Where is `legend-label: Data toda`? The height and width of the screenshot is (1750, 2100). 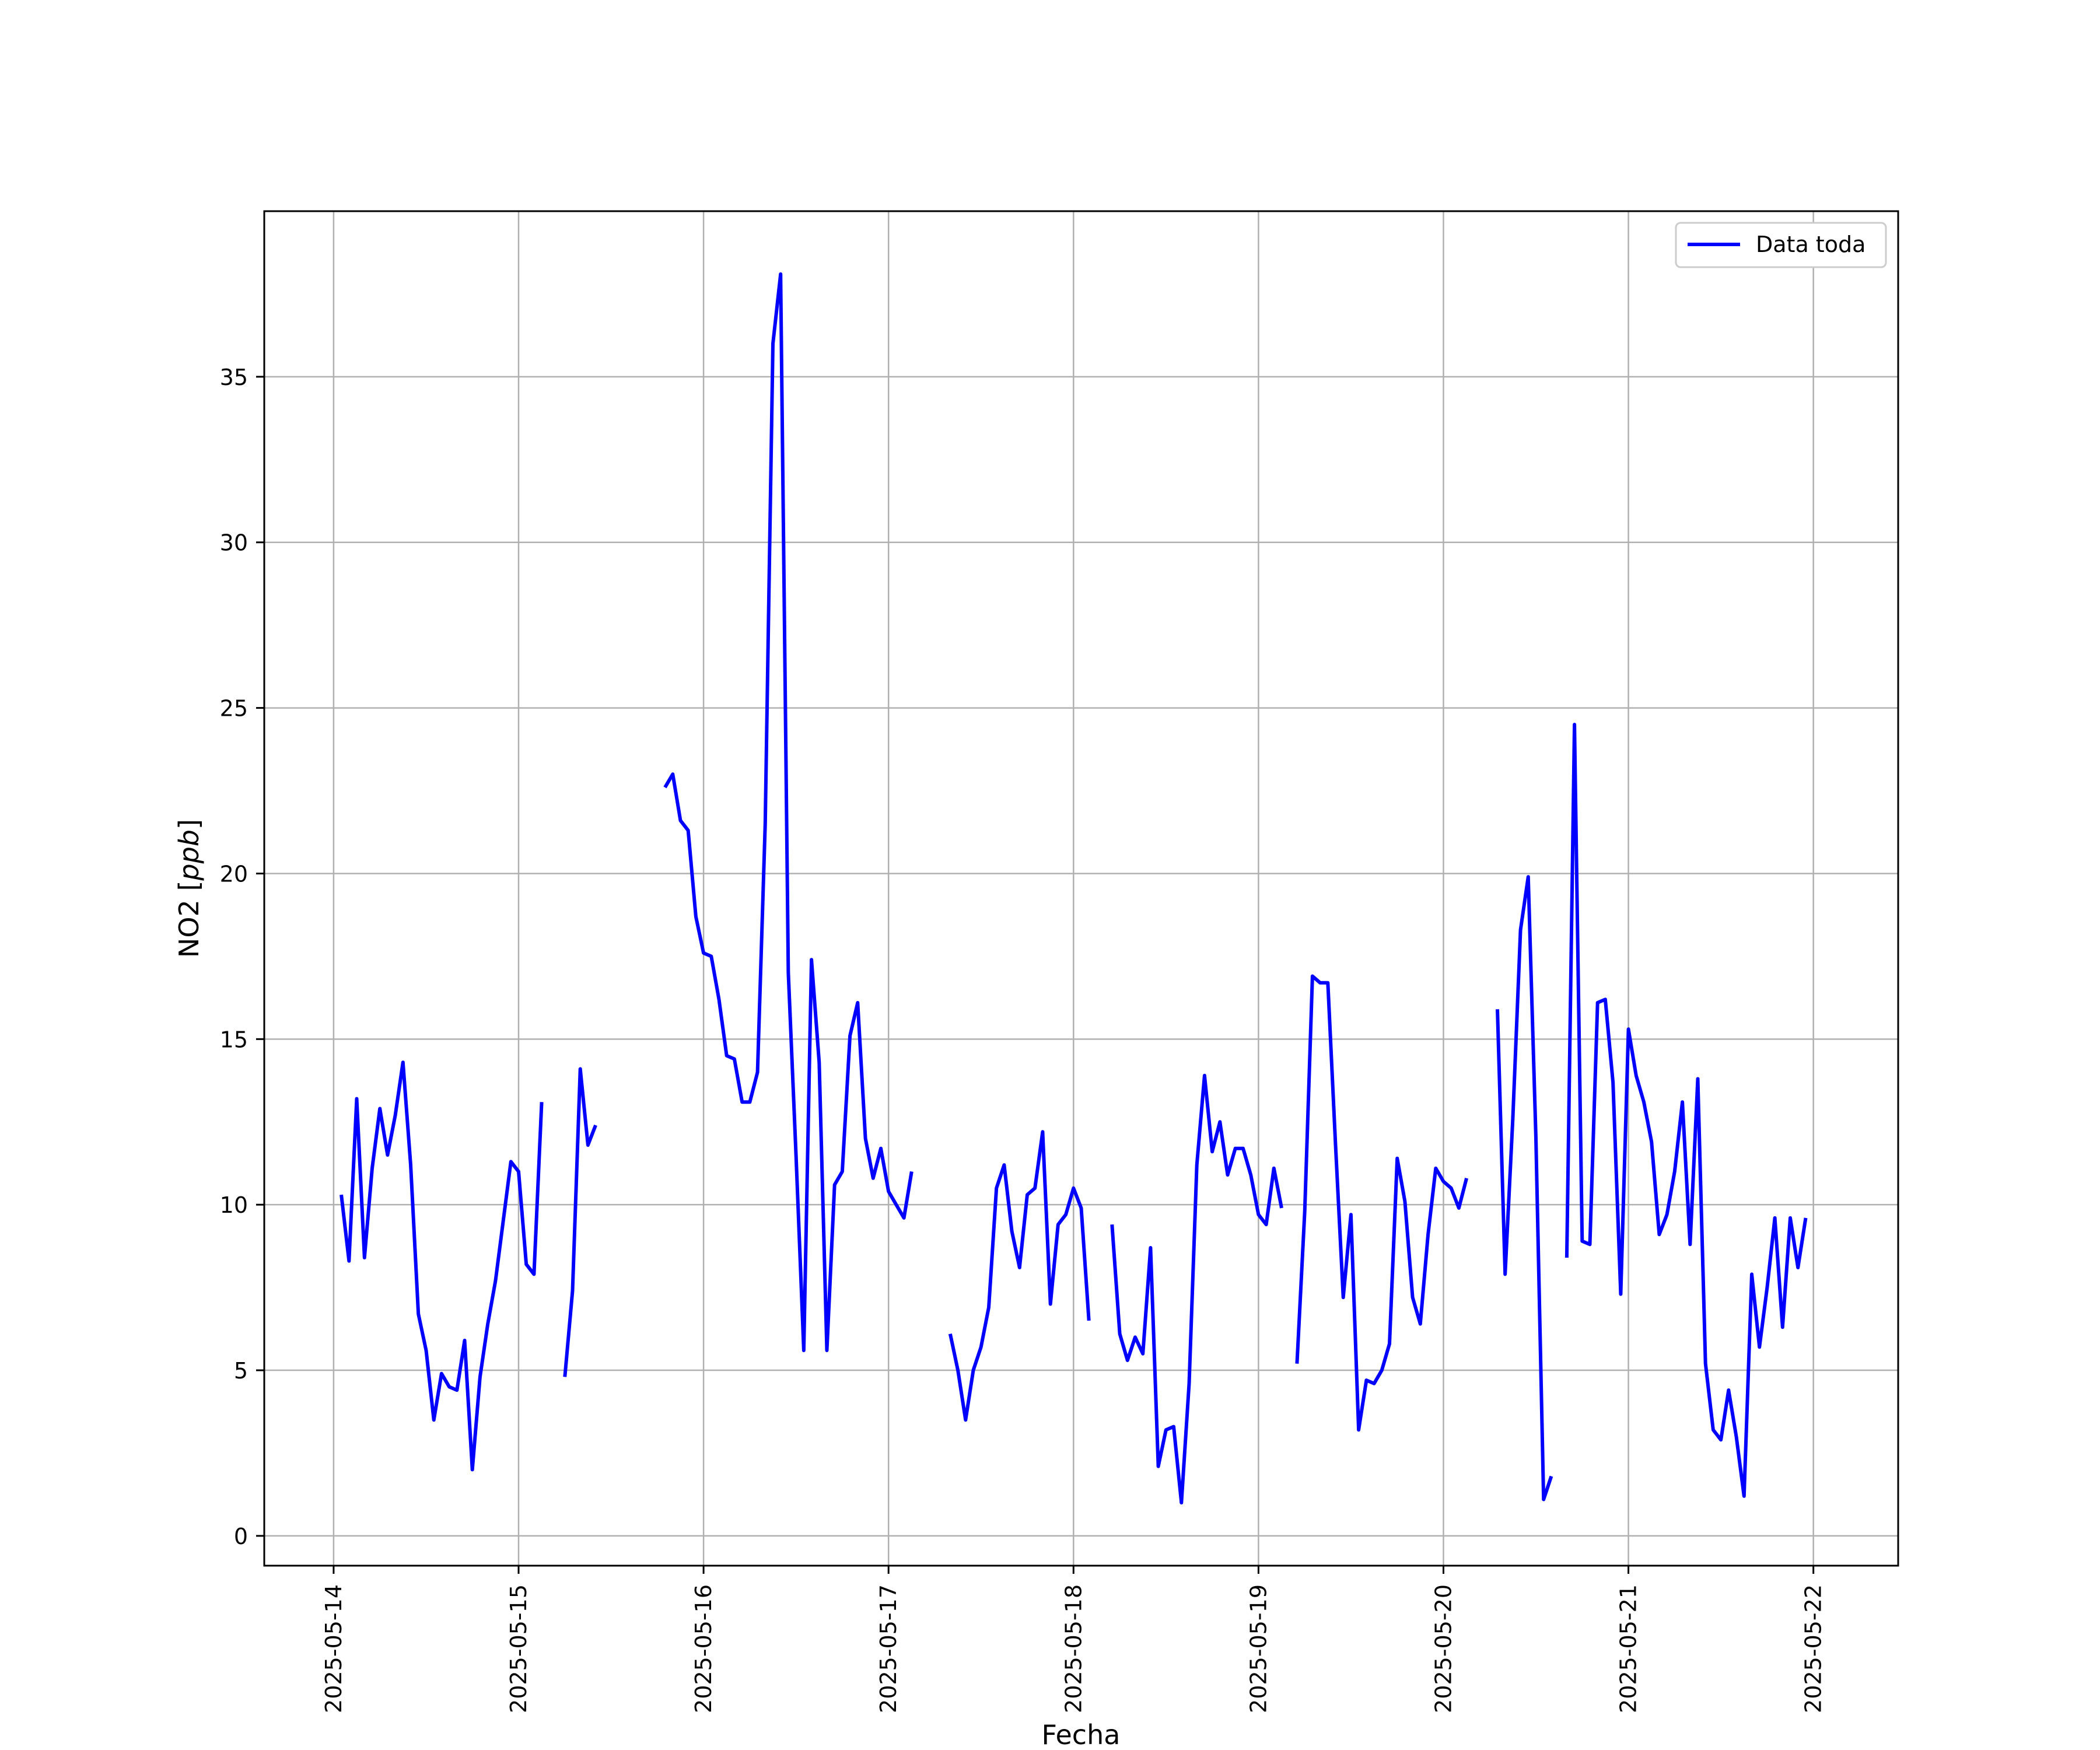
legend-label: Data toda is located at coordinates (1811, 244).